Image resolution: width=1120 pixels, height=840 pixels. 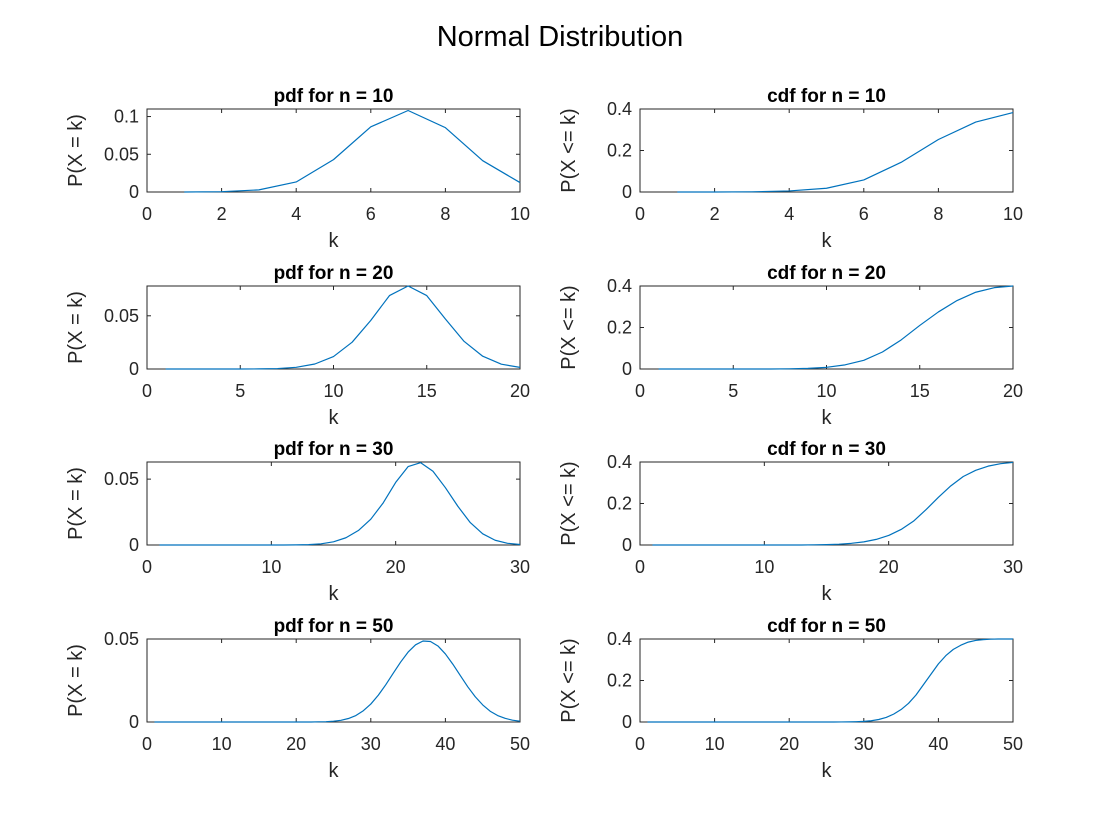 What do you see at coordinates (296, 744) in the screenshot?
I see `pdf-n50-xtick-label: 20` at bounding box center [296, 744].